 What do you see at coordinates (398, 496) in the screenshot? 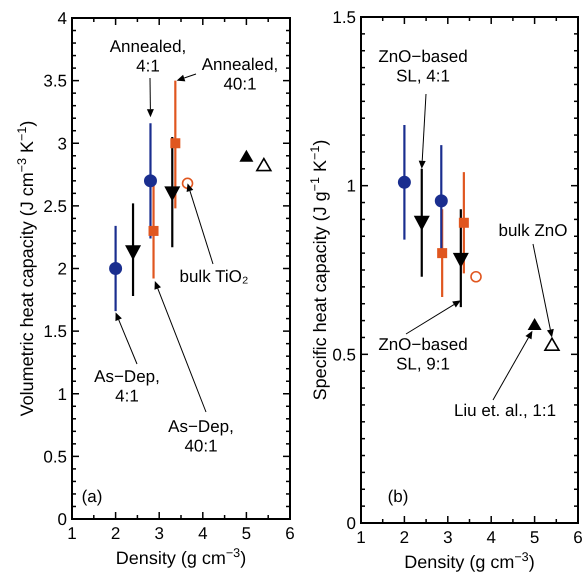
I see `annotation: (b)` at bounding box center [398, 496].